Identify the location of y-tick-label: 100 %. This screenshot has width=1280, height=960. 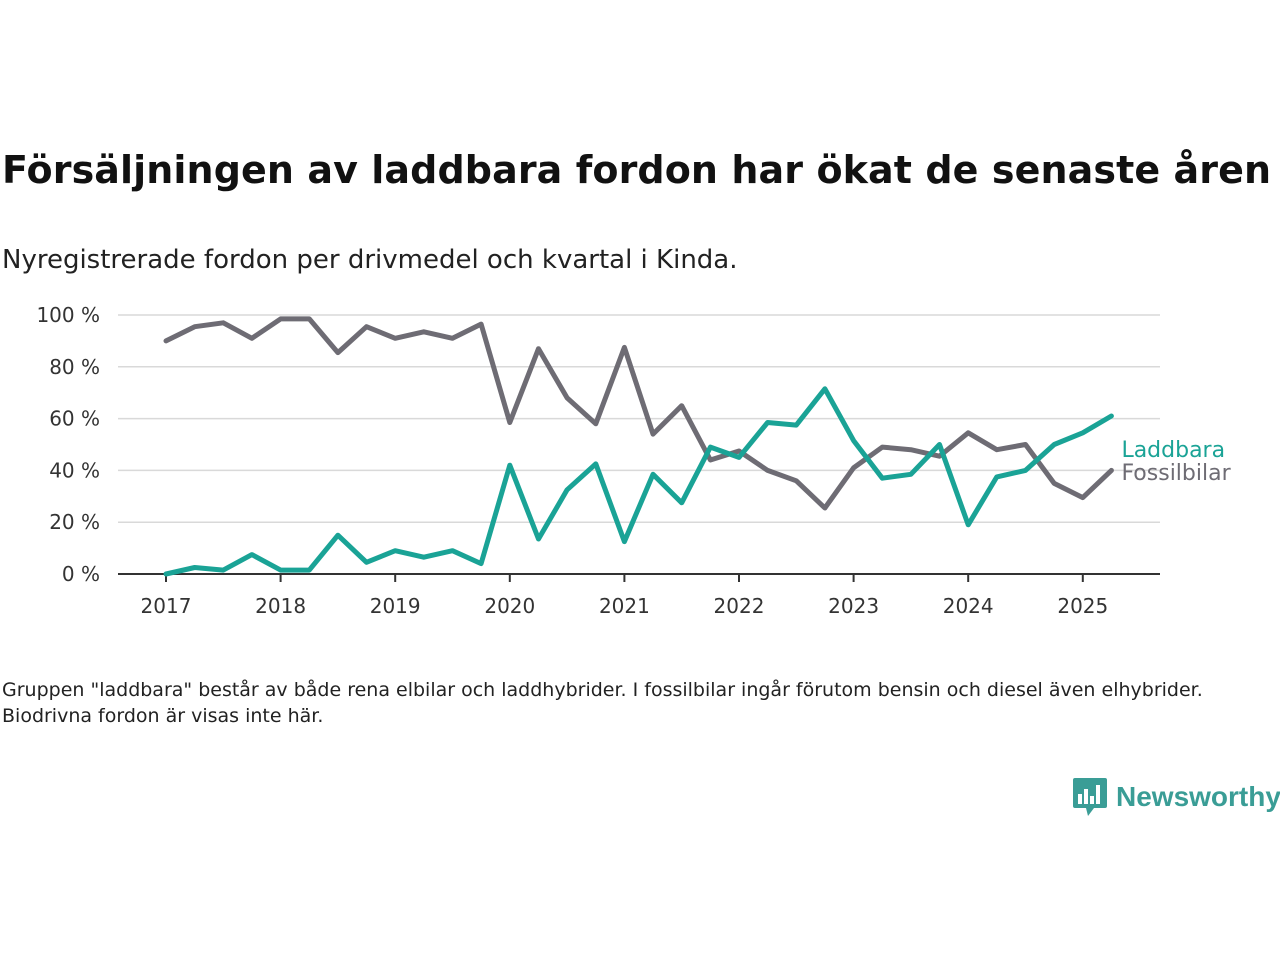
(68, 315).